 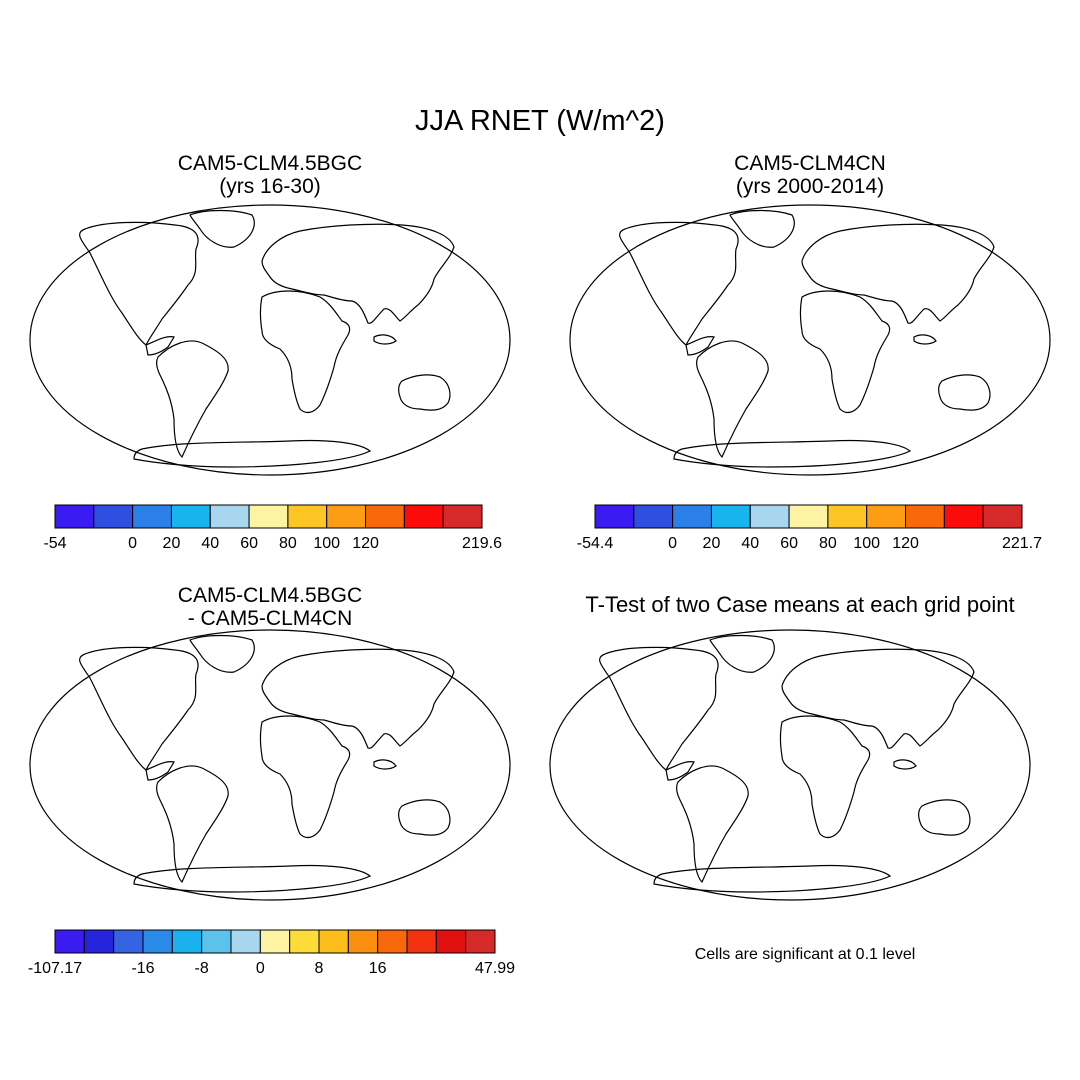 What do you see at coordinates (55, 968) in the screenshot?
I see `colorbar-label: -107.17` at bounding box center [55, 968].